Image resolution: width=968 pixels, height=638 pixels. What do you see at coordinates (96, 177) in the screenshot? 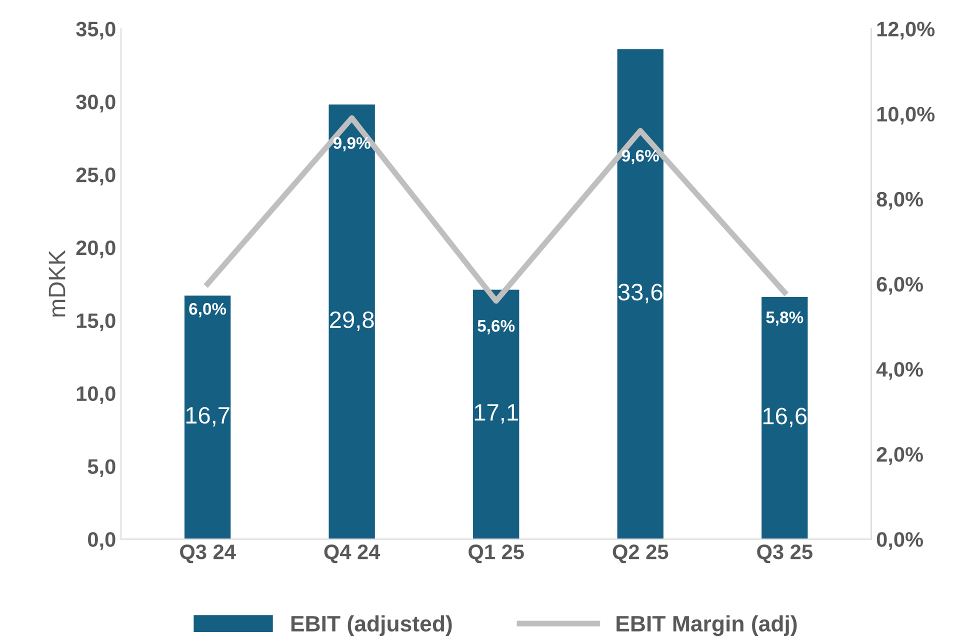
I see `y-tick-label: 25,0` at bounding box center [96, 177].